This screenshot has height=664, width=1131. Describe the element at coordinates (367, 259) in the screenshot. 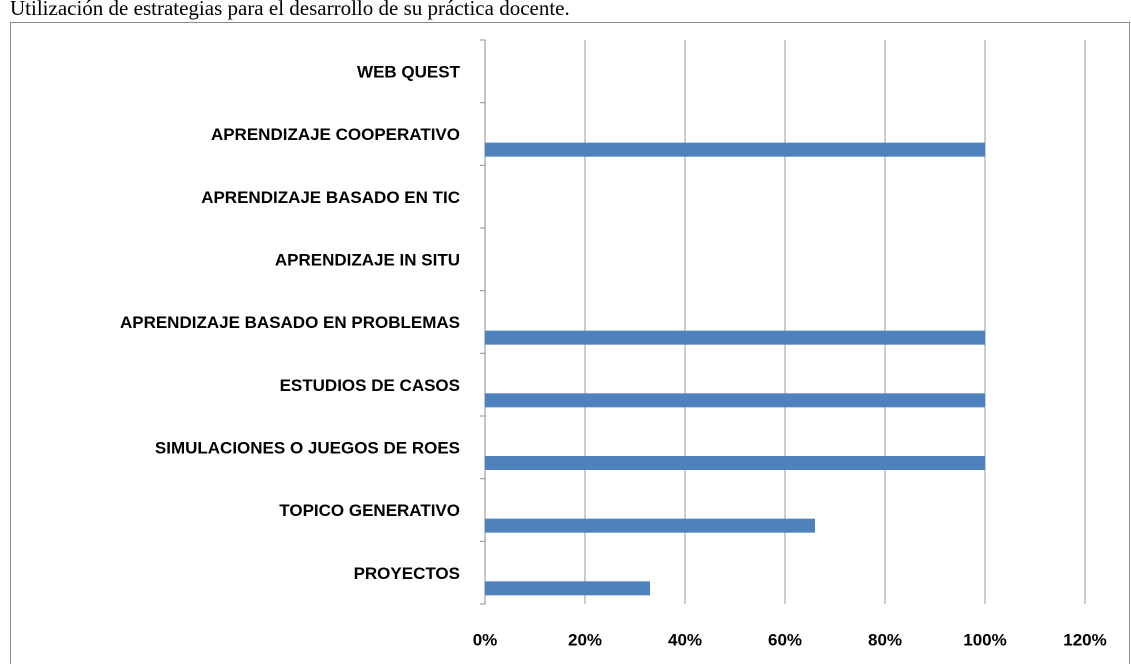

I see `y-tick-label: APRENDIZAJE IN SITU` at that location.